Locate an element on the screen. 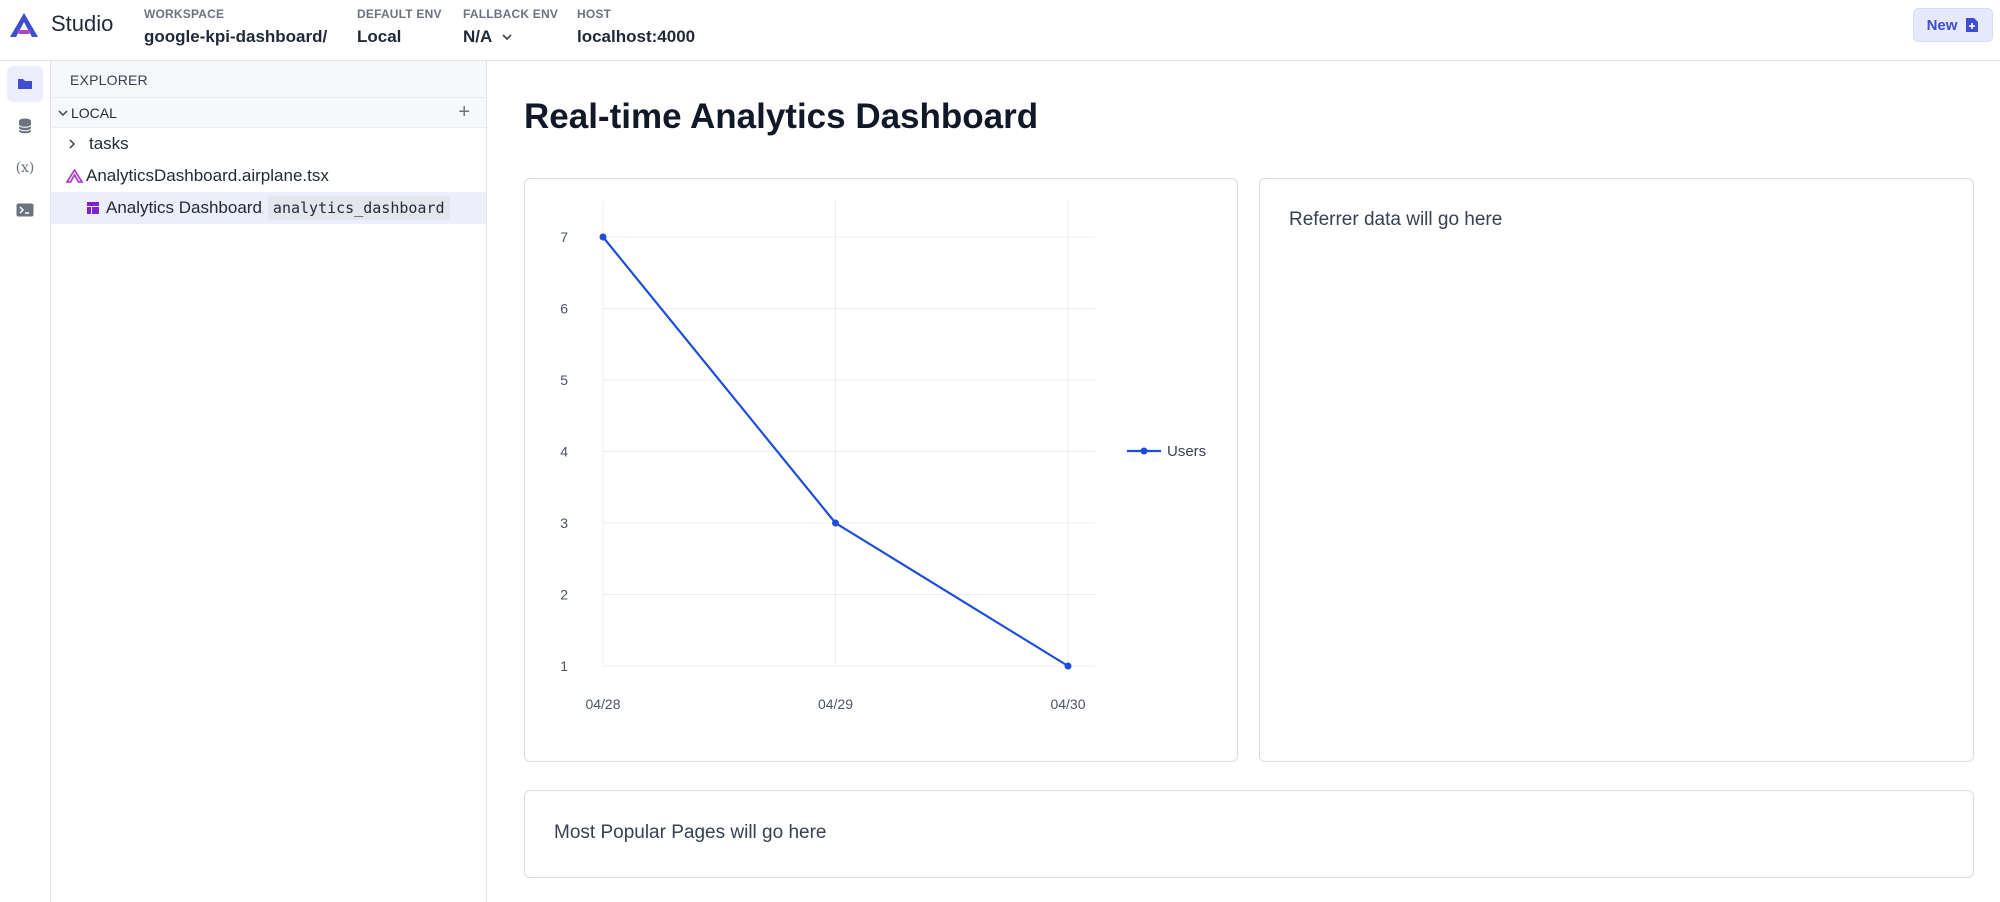 This screenshot has height=902, width=2000. workspace-info: WORKSPACE google-kpi-dashboard/ is located at coordinates (235, 27).